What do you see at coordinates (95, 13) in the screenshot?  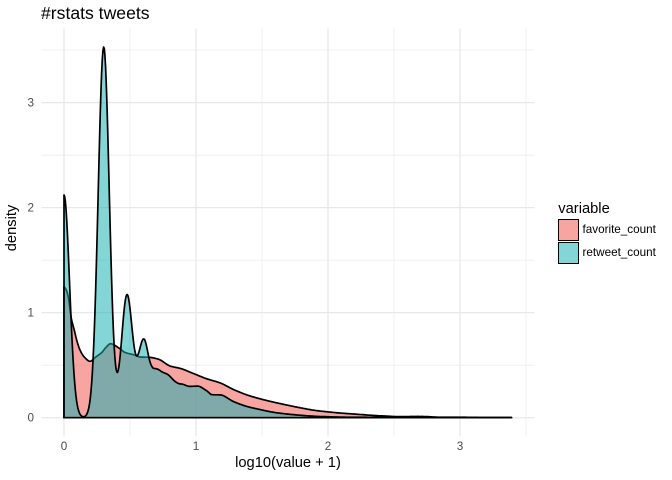 I see `plot-title: #rstats tweets` at bounding box center [95, 13].